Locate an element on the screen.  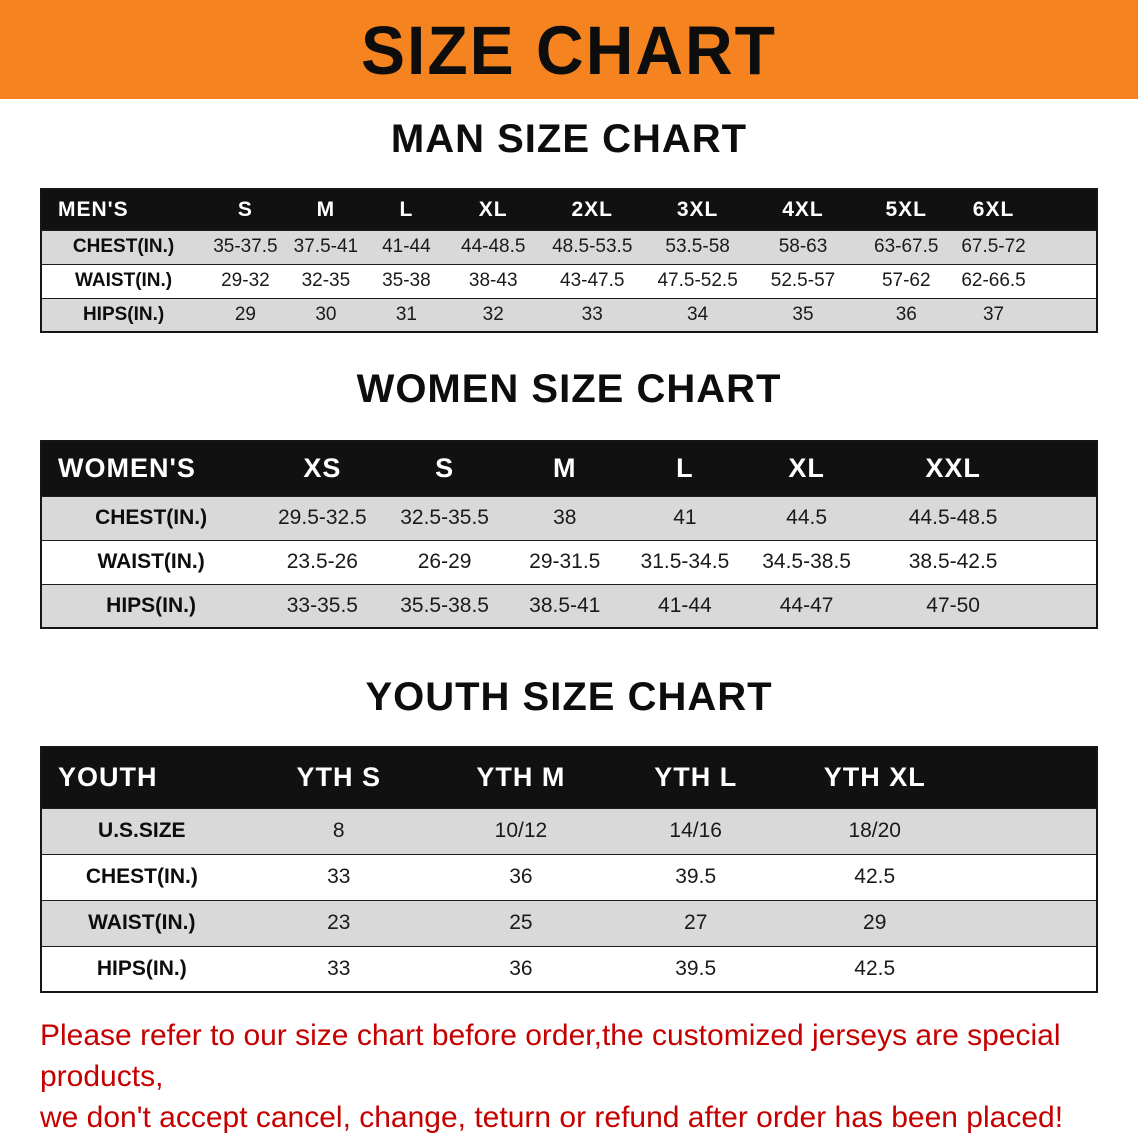
measurement-value: 35-37.5 is located at coordinates (245, 246).